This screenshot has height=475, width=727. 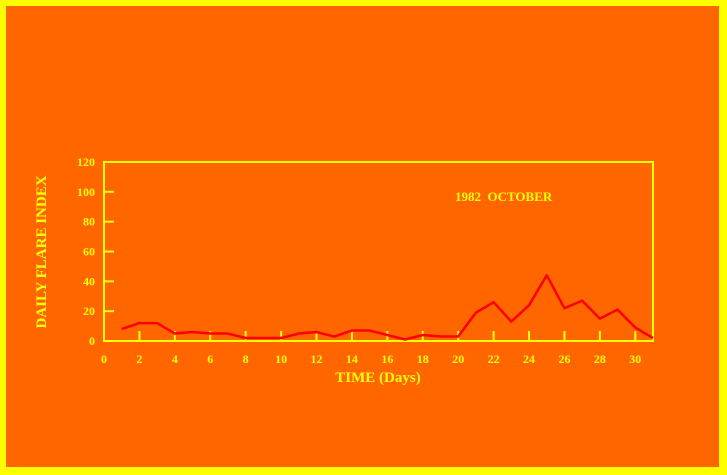 I want to click on x-tick-label: 20, so click(x=458, y=359).